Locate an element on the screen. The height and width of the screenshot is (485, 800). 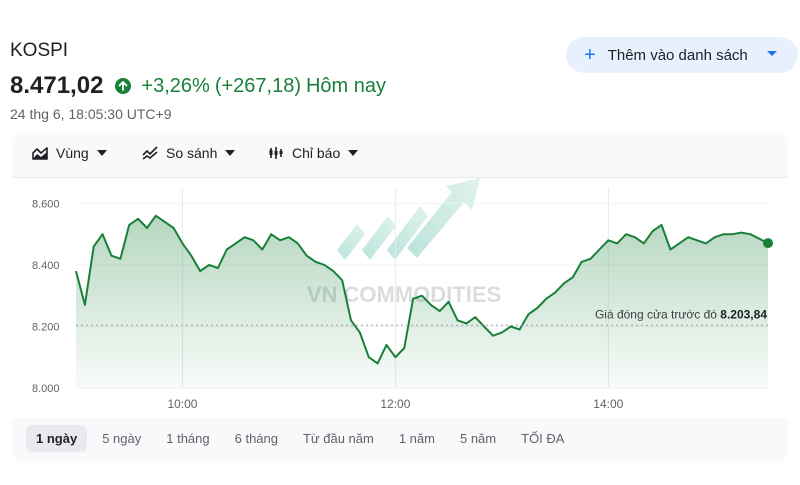
area-chart-toggle: Vùng is located at coordinates (73, 153).